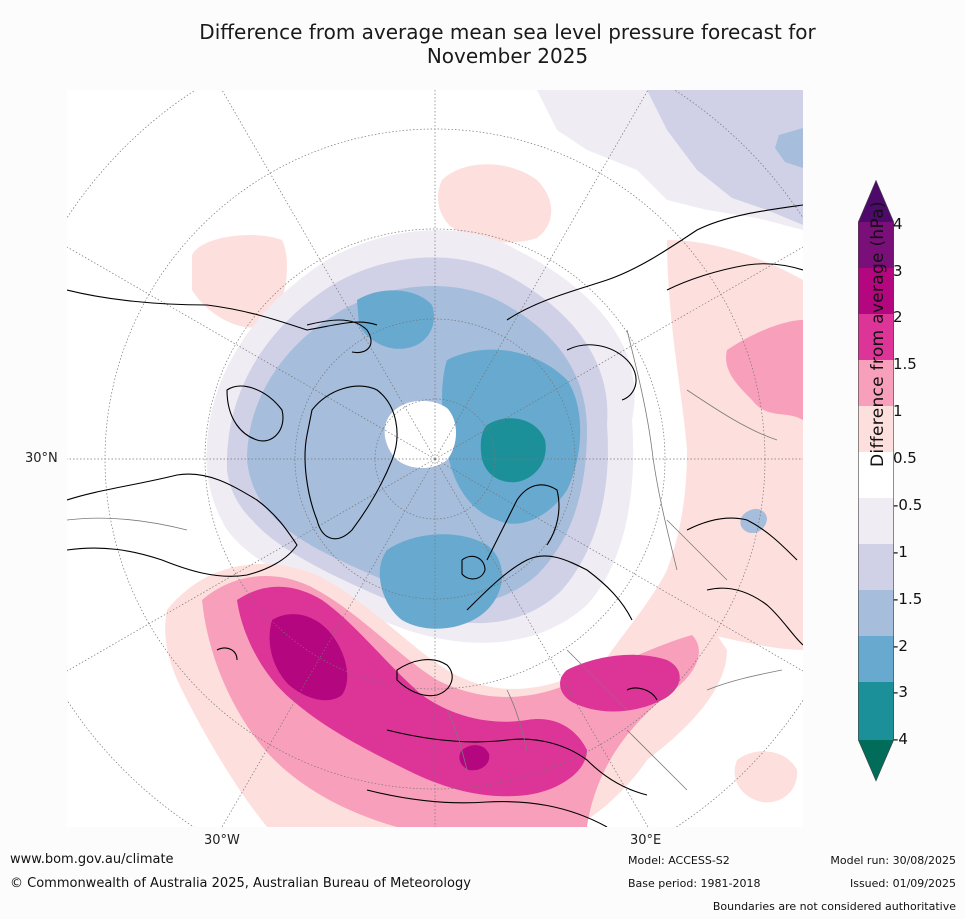 This screenshot has height=919, width=965. What do you see at coordinates (420, 434) in the screenshot?
I see `anomaly-pole-near-zero` at bounding box center [420, 434].